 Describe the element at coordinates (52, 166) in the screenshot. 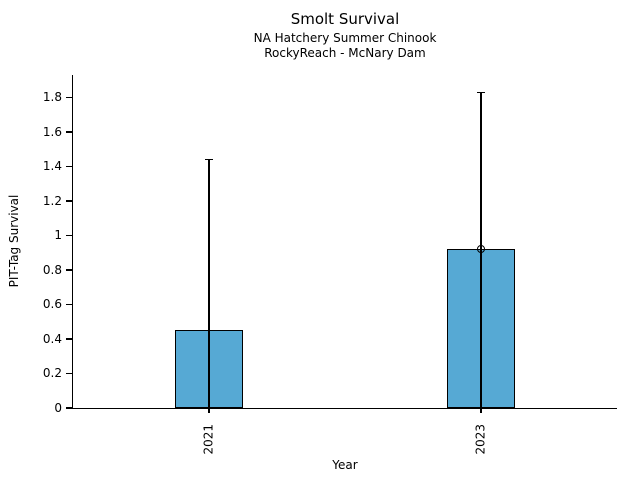

I see `y-tick-label: 1.4` at that location.